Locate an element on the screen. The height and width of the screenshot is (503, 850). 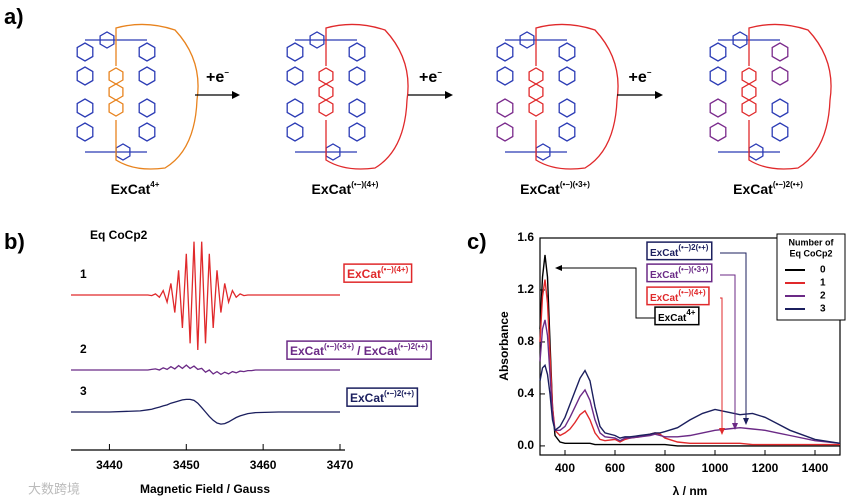
label: ExCat(•−)(•3+) is located at coordinates (679, 273).